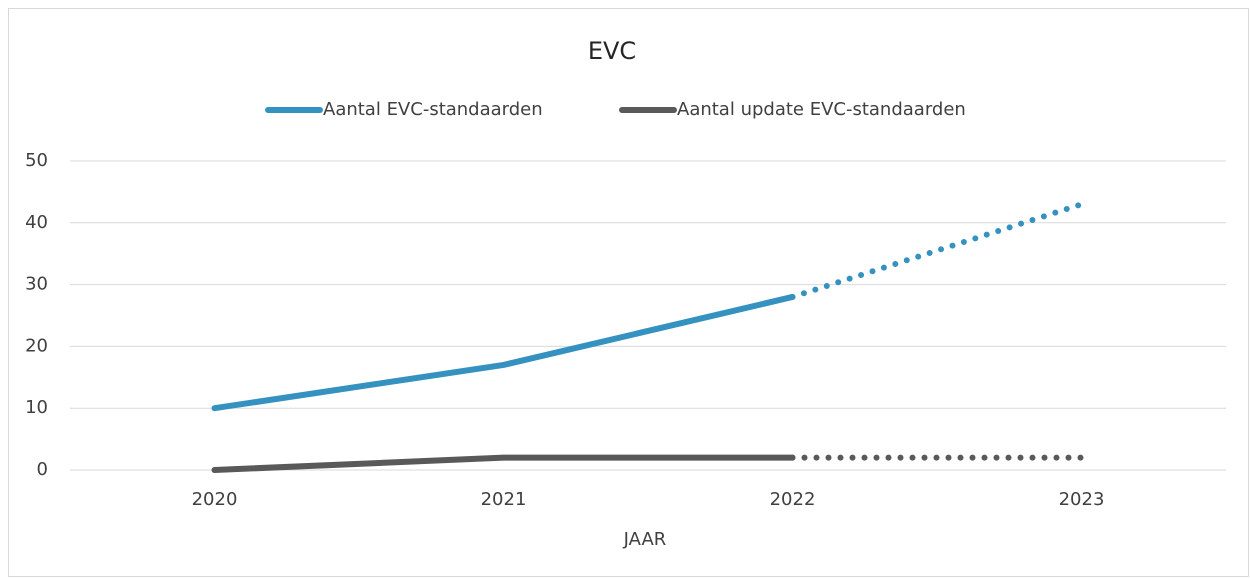  Describe the element at coordinates (1082, 499) in the screenshot. I see `x-tick-label: 2023` at that location.